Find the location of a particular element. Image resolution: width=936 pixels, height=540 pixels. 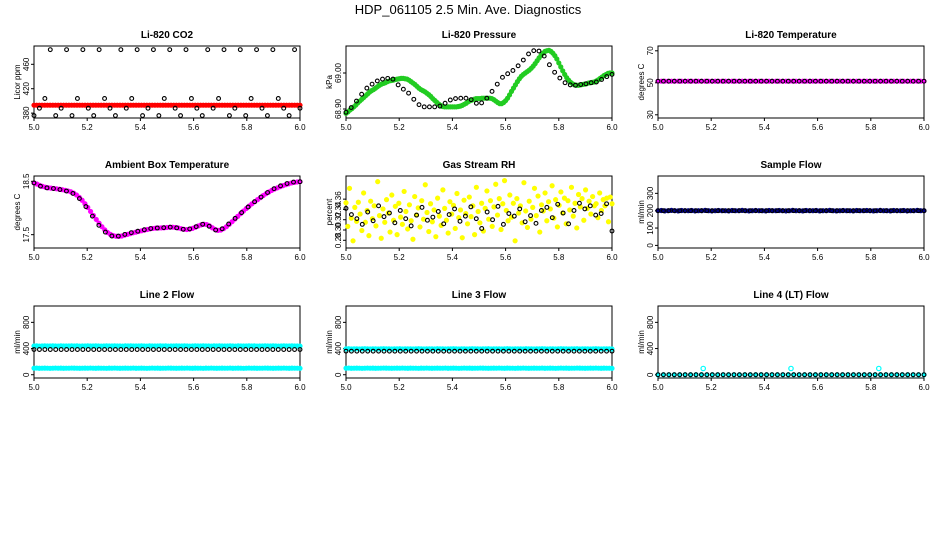

co2-x-tick-label: 5.8 is located at coordinates (247, 127).